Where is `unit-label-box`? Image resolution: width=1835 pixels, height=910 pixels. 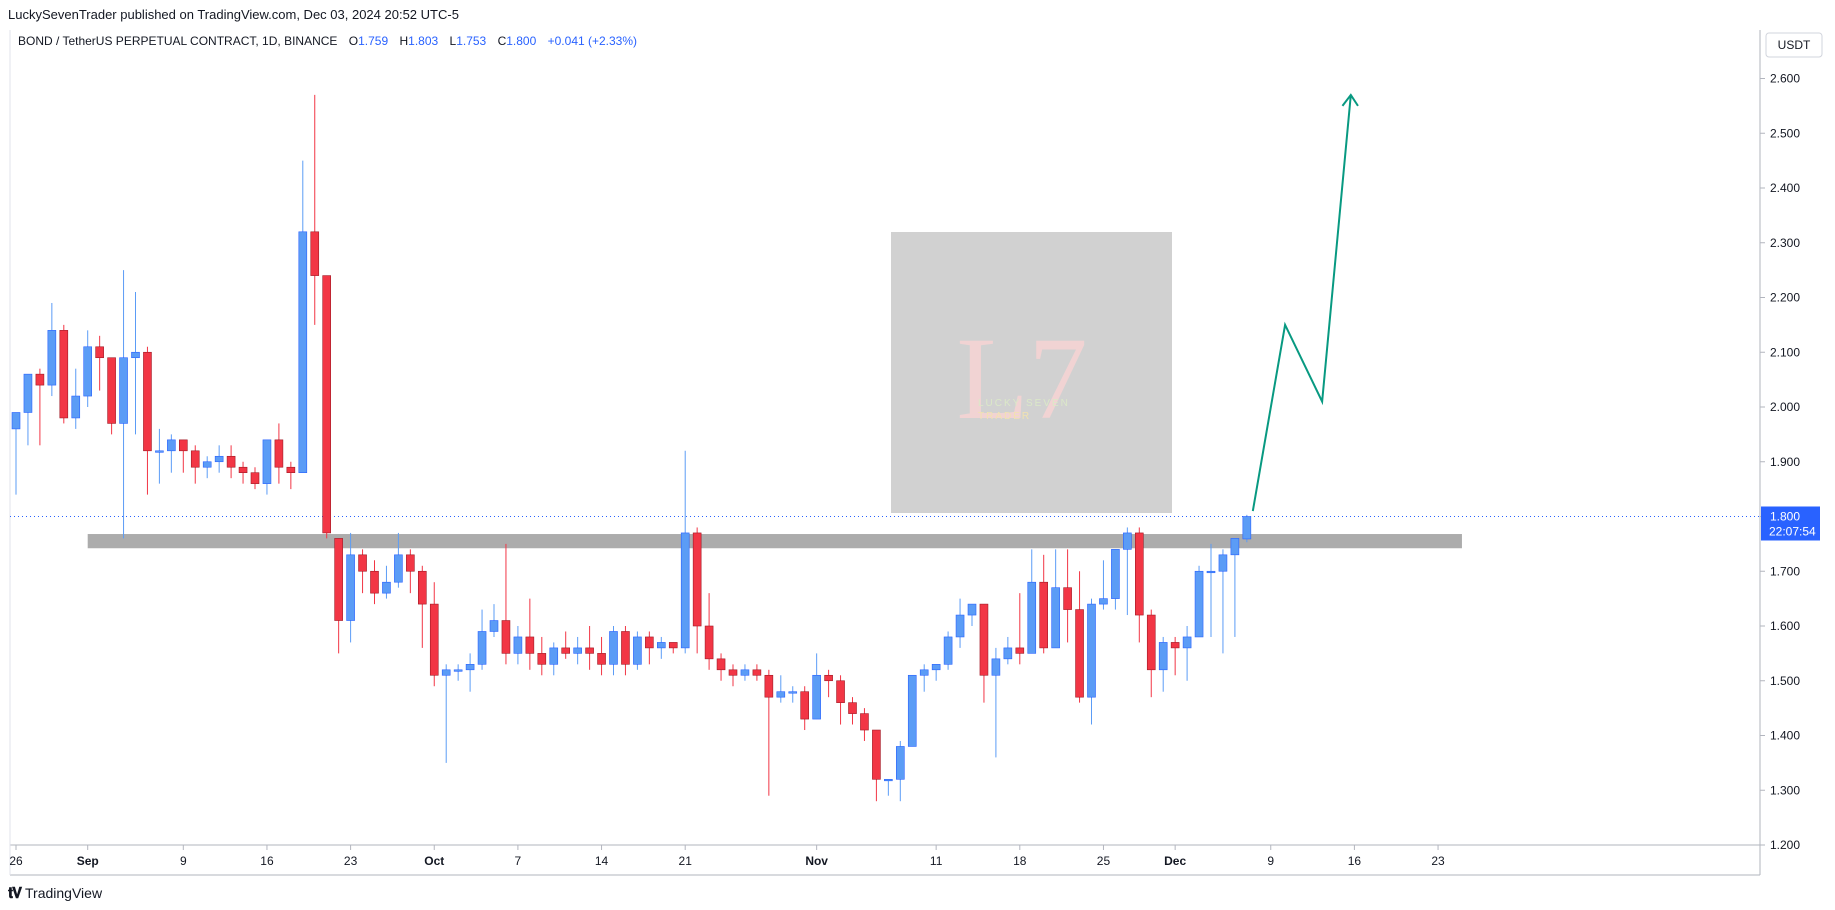 unit-label-box is located at coordinates (1794, 45).